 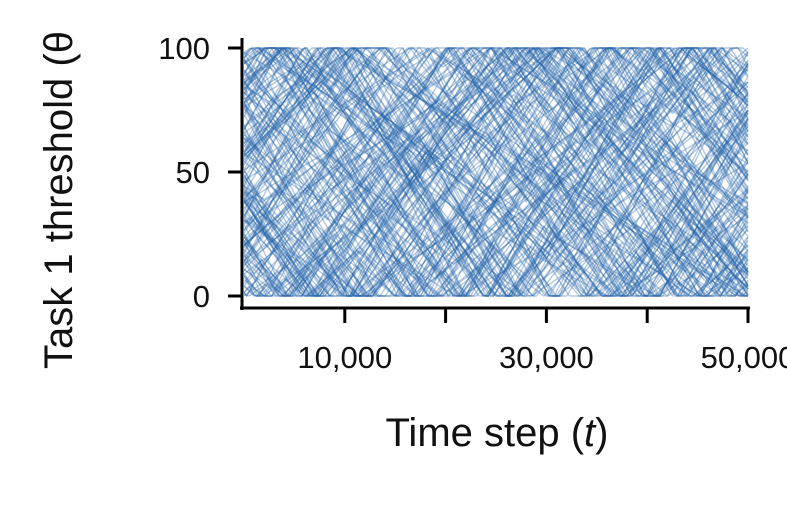 I want to click on x-tick-label: 50,000, so click(x=744, y=357).